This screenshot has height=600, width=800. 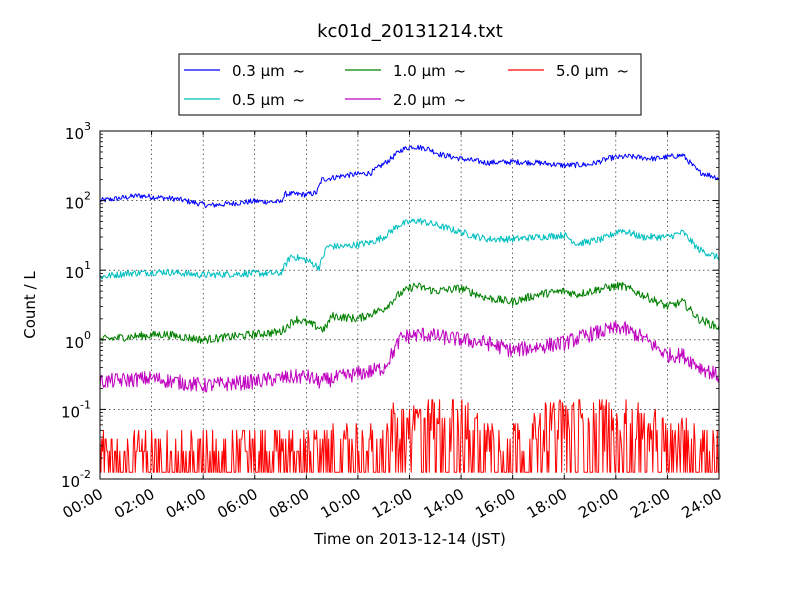 I want to click on legend-label: 1.0 μm ~, so click(x=429, y=71).